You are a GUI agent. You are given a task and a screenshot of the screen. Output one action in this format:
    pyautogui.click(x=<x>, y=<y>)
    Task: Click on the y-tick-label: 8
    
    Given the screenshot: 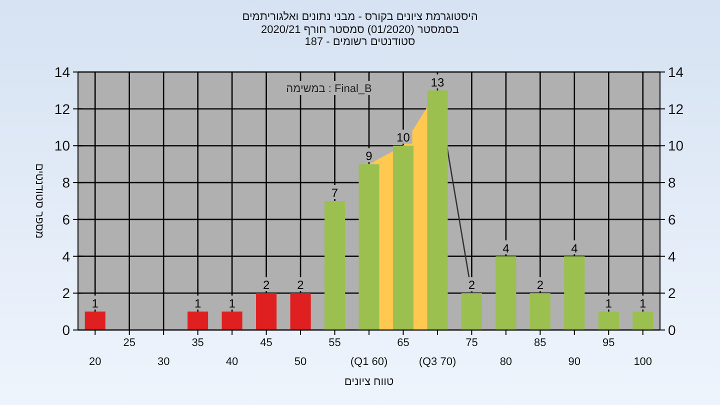 What is the action you would take?
    pyautogui.click(x=66, y=182)
    